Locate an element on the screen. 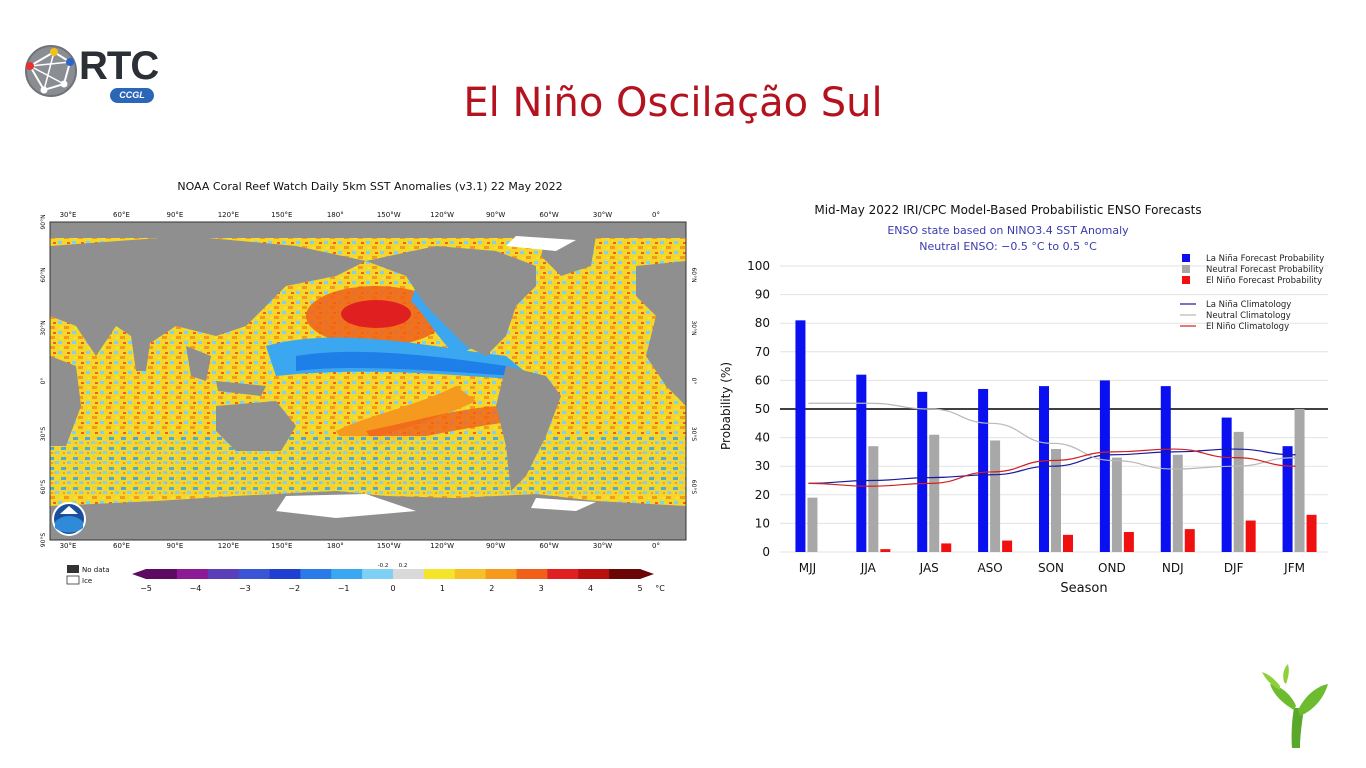 The image size is (1366, 768). lat-label-right: 30°S is located at coordinates (693, 434).